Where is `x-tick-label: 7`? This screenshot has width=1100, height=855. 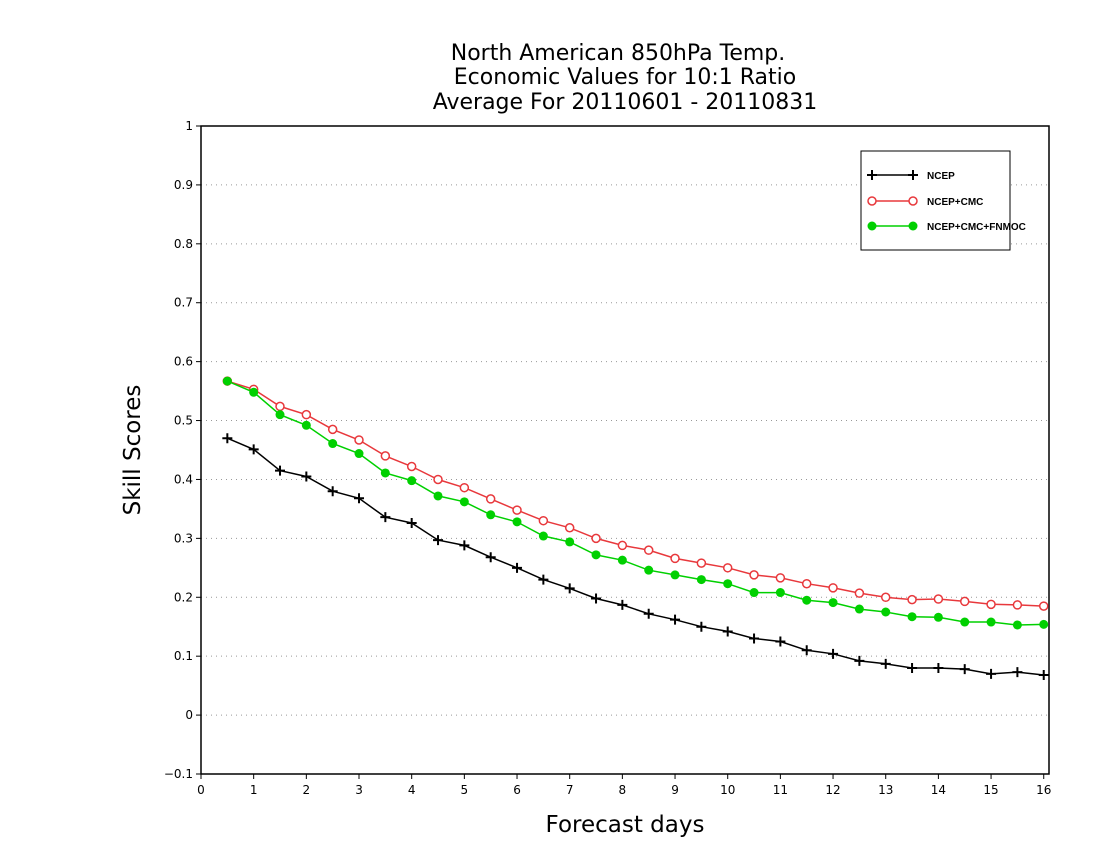 x-tick-label: 7 is located at coordinates (570, 790).